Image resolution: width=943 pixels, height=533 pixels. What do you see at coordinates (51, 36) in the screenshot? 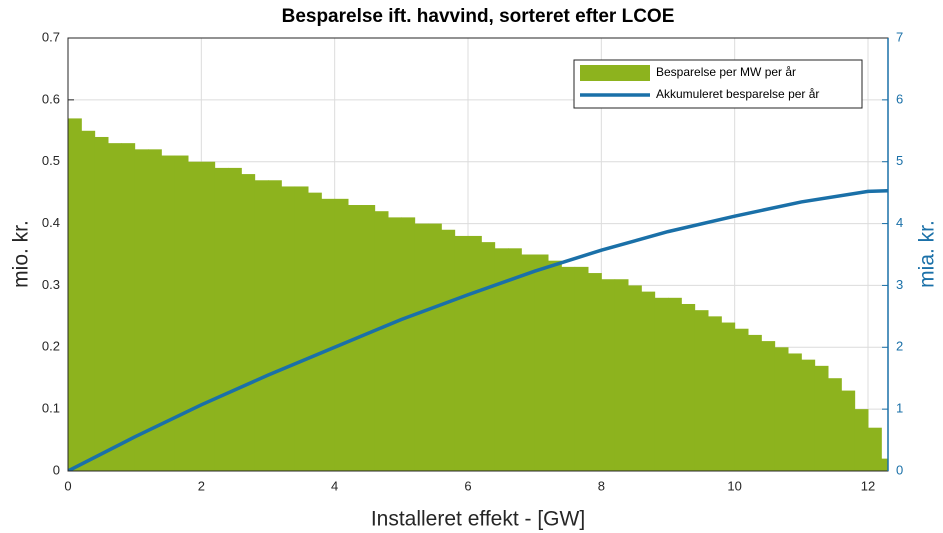
I see `y-tick-label: 0.7` at bounding box center [51, 36].